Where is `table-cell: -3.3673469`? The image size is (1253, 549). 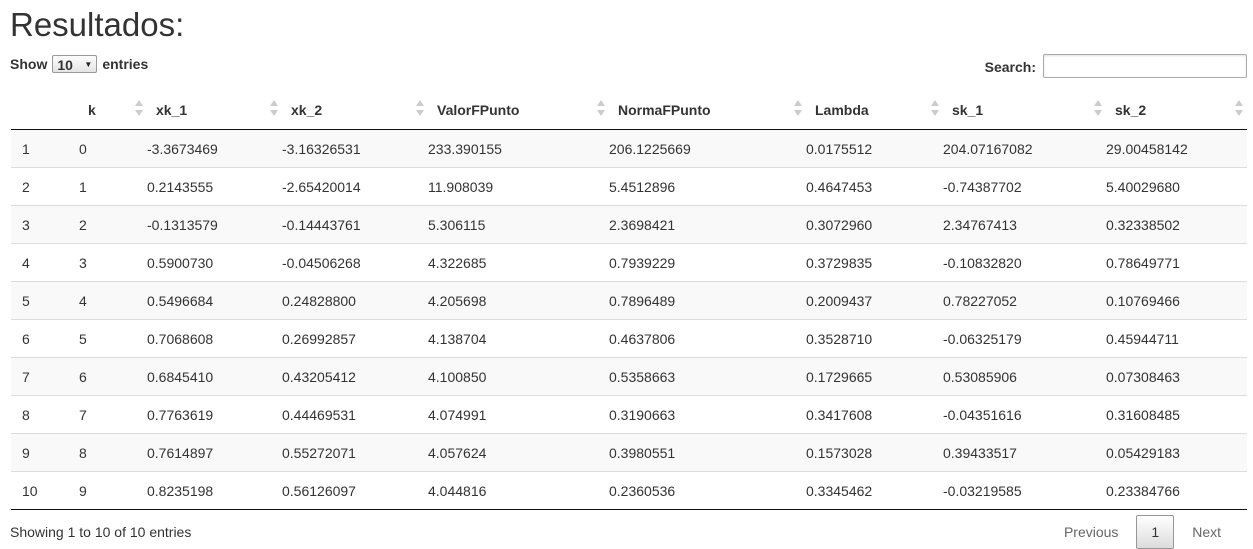 table-cell: -3.3673469 is located at coordinates (214, 148).